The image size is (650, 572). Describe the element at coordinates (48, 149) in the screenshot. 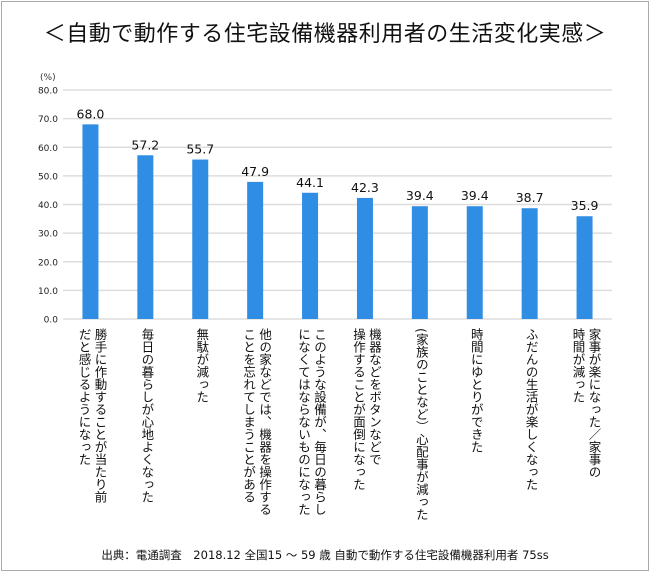

I see `y-tick-label: 60.0` at that location.